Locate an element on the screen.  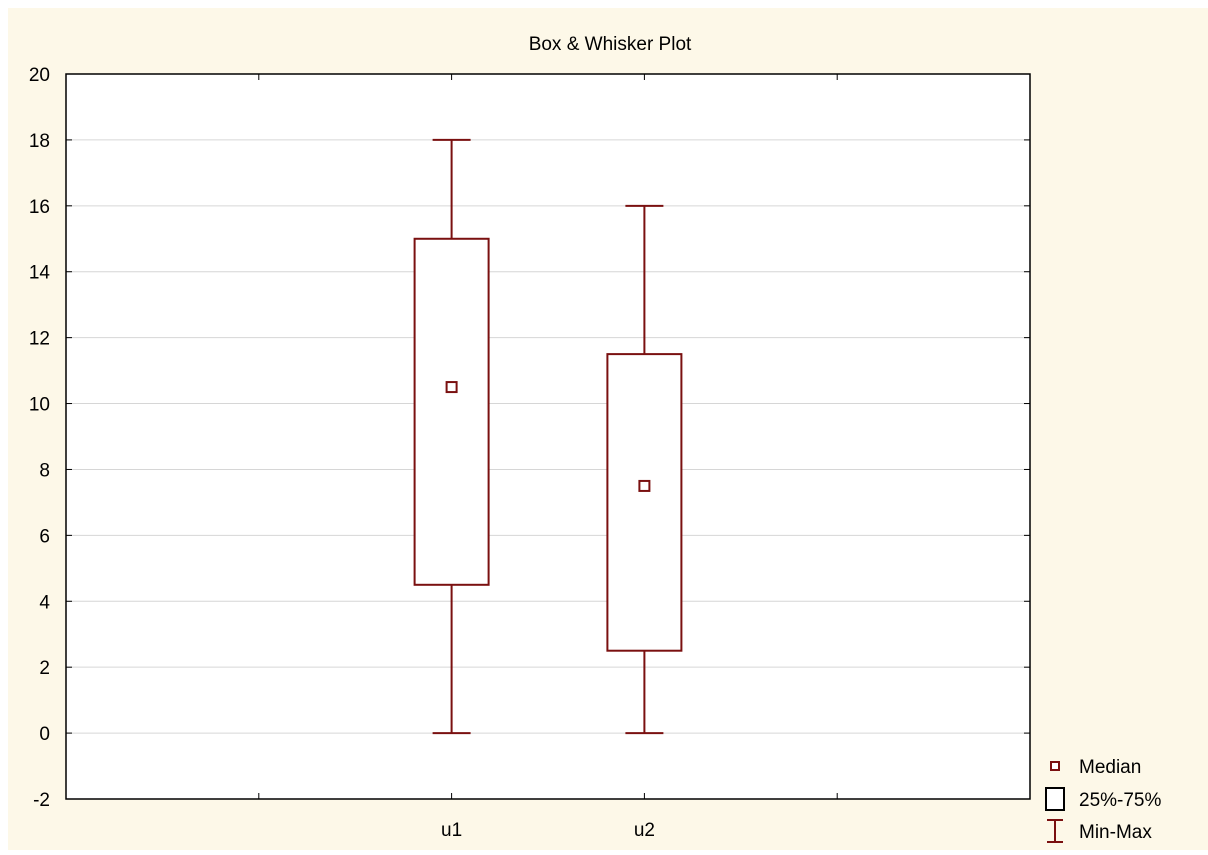
legend-item-box: 25%-75% is located at coordinates (1103, 799).